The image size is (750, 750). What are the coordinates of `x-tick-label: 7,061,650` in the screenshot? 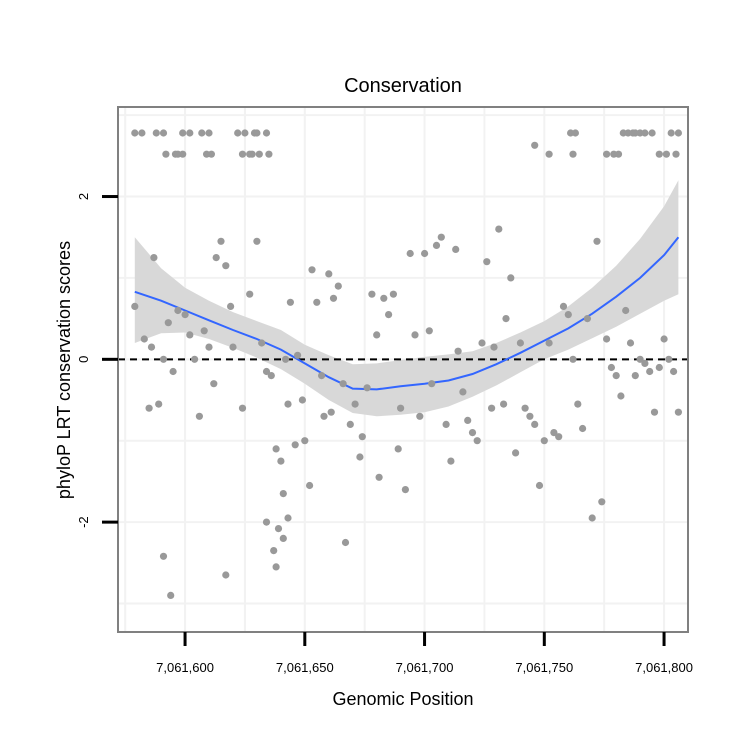 It's located at (305, 667).